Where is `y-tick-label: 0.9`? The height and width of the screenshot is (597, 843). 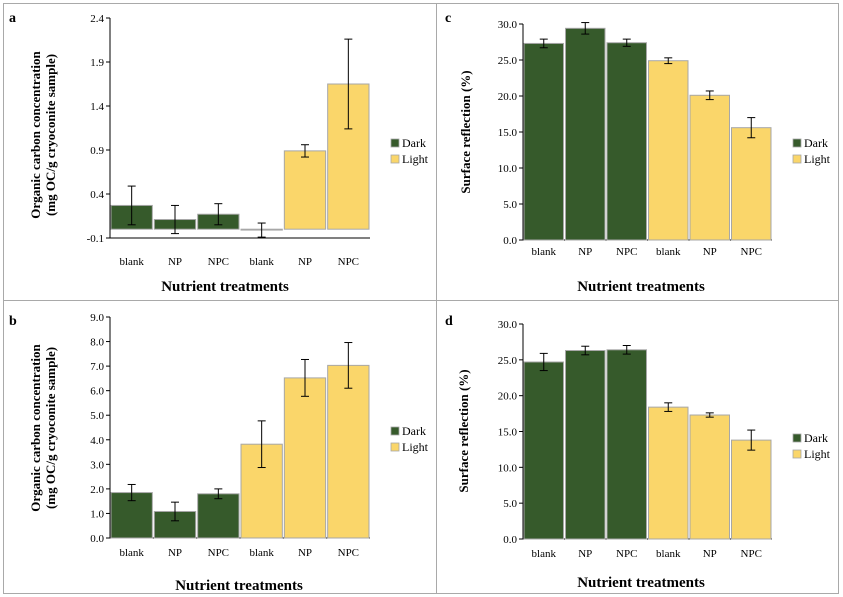
y-tick-label: 0.9 is located at coordinates (97, 151).